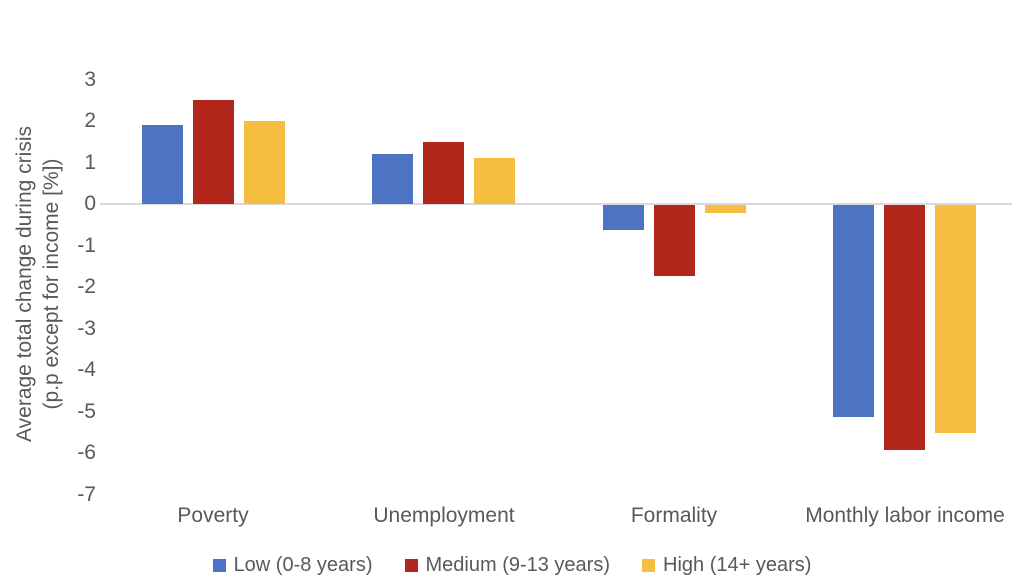  Describe the element at coordinates (86, 494) in the screenshot. I see `y-tick-label: -7` at that location.